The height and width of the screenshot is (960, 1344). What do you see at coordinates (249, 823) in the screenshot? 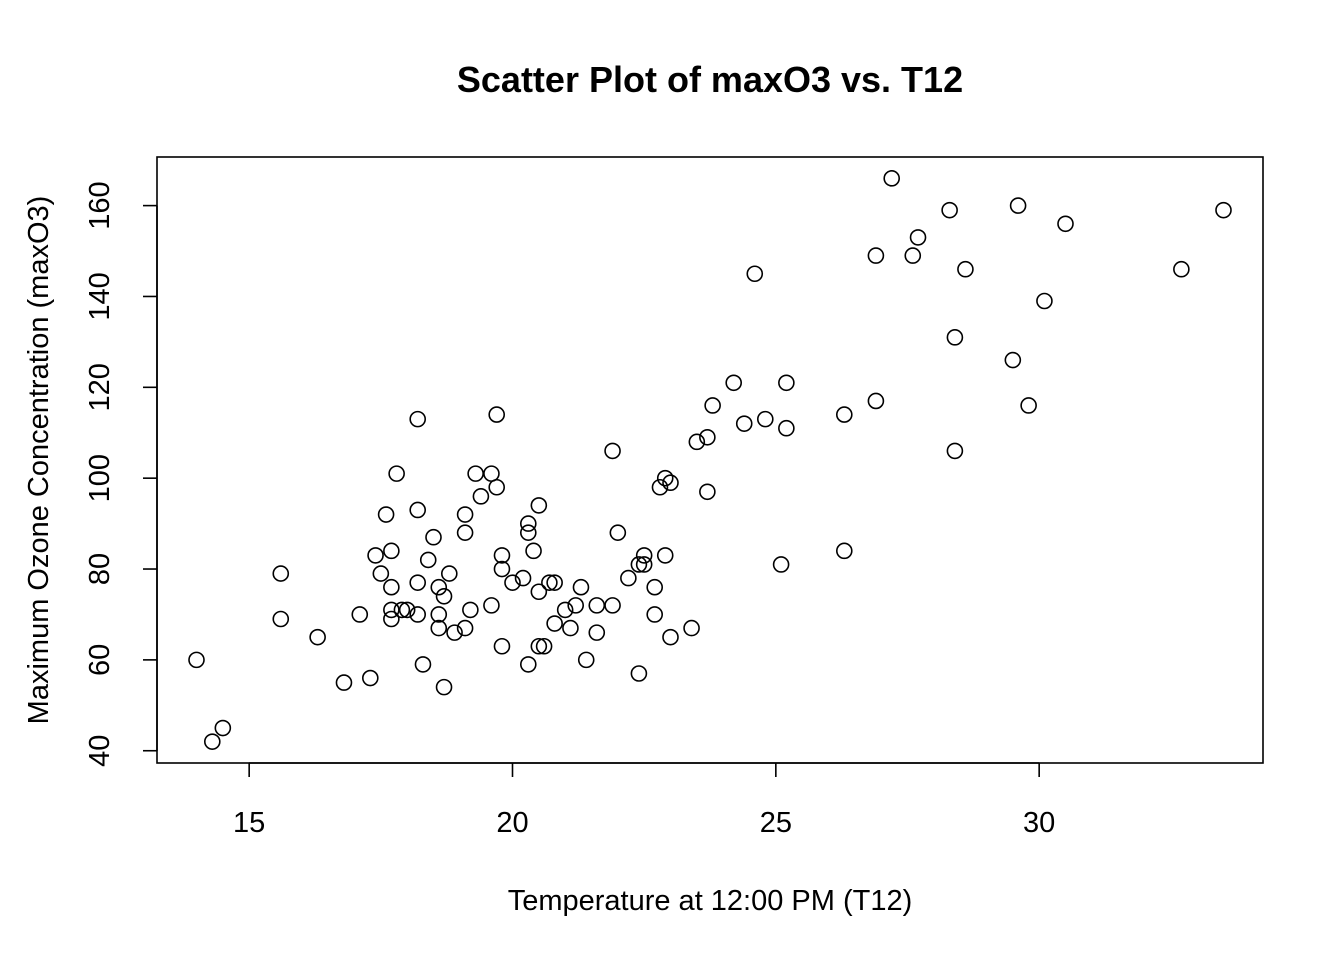
I see `x-tick-label: 15` at bounding box center [249, 823].